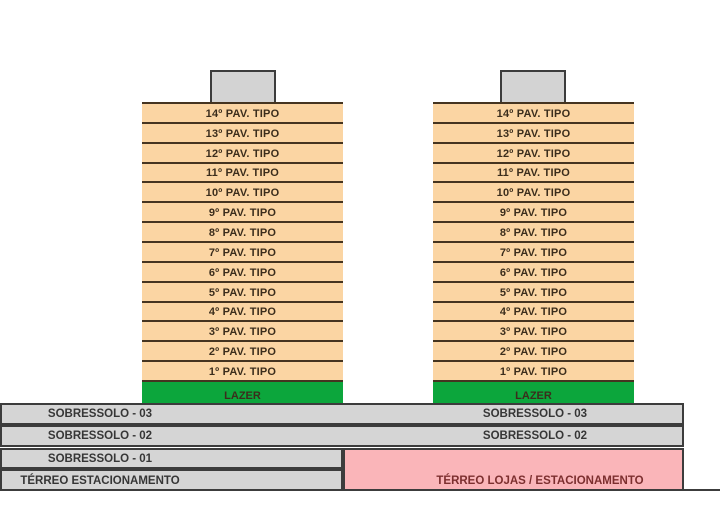  I want to click on tower1-floor-3: 3º PAV. TIPO, so click(242, 332).